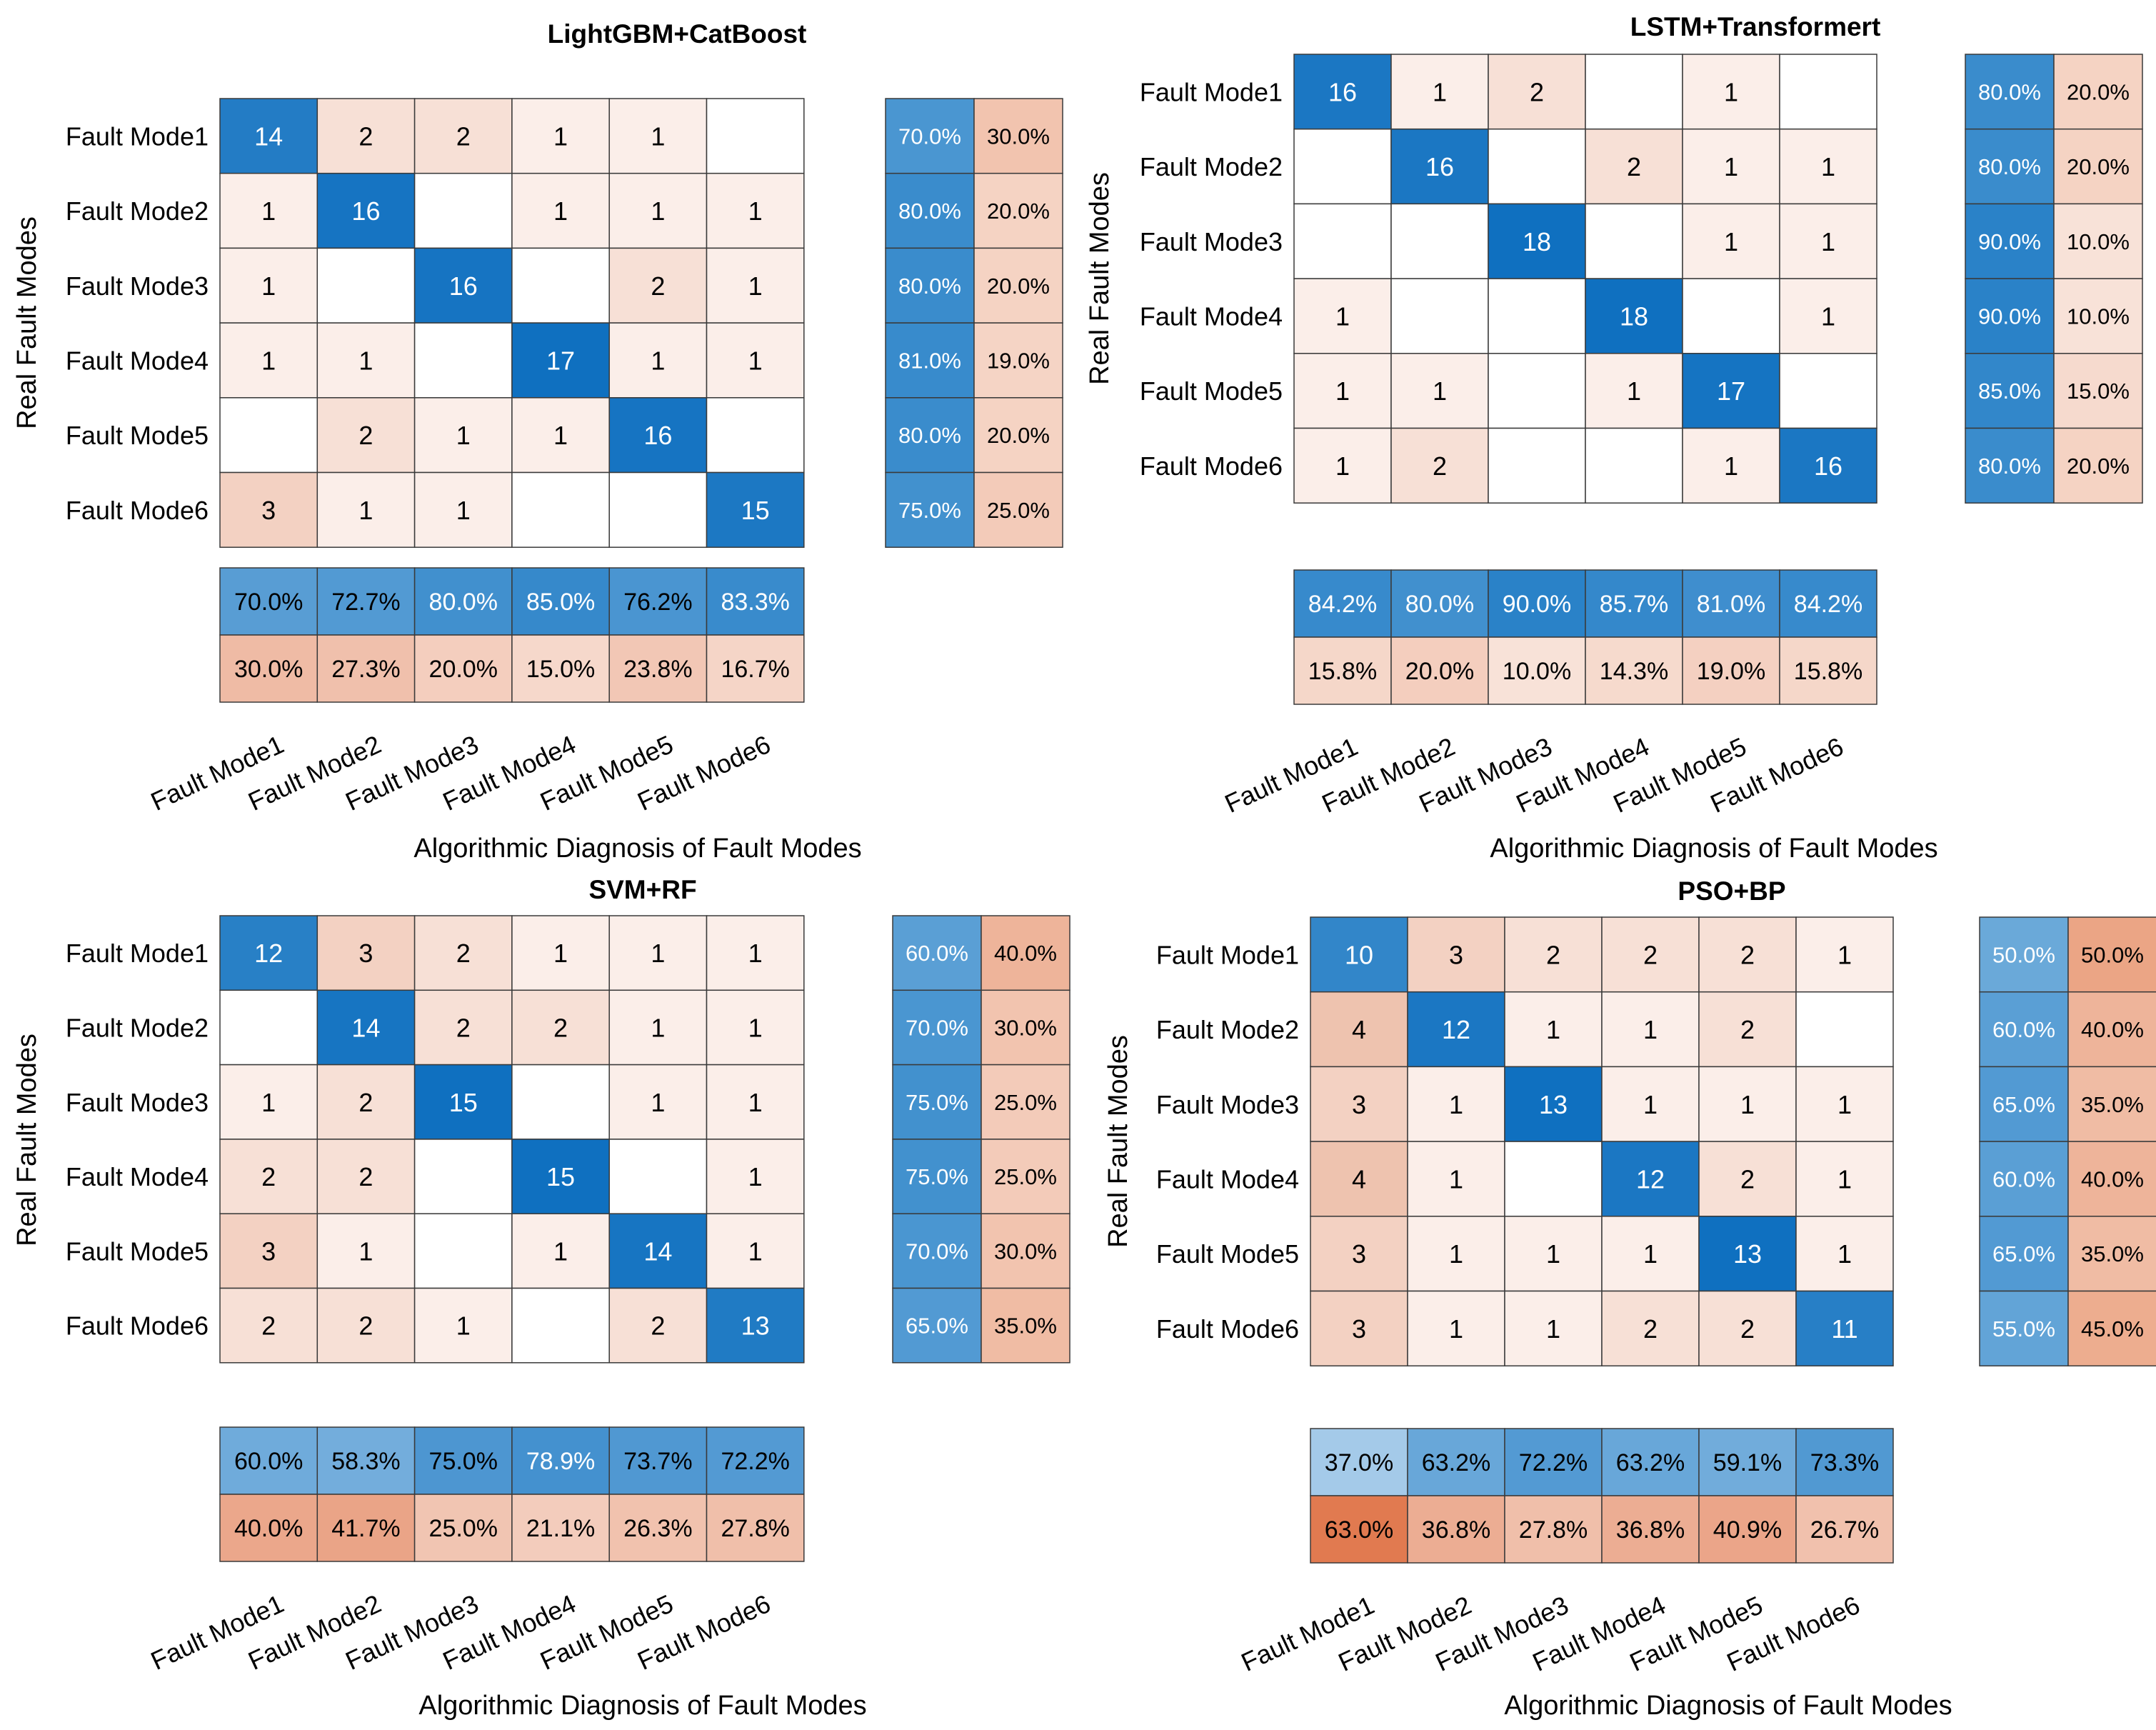 Image resolution: width=2156 pixels, height=1730 pixels. I want to click on col-summary-error-value: 10.0%, so click(1537, 671).